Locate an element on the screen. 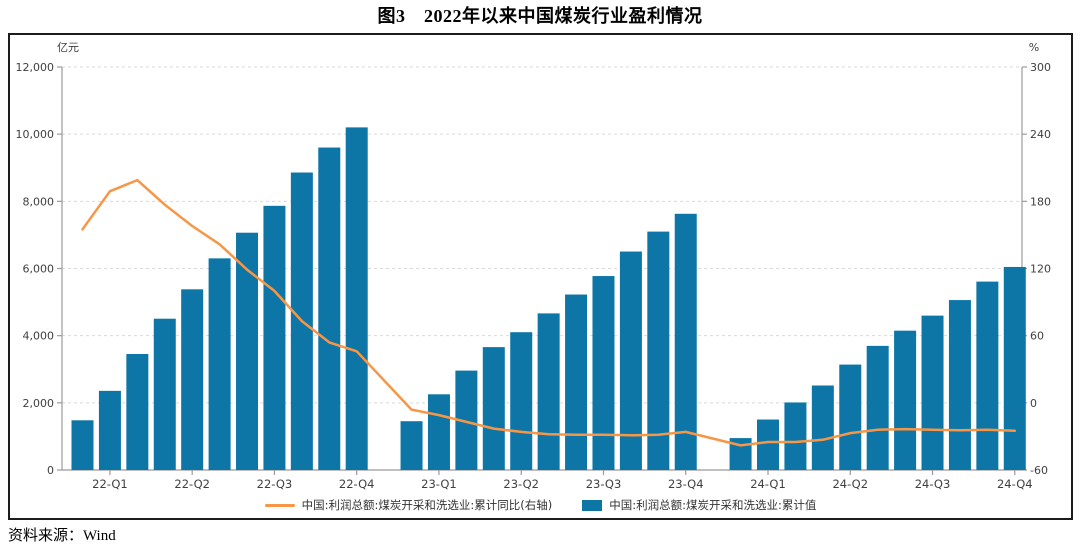 This screenshot has height=550, width=1080. right-axis-tick-label: 120 is located at coordinates (1040, 269).